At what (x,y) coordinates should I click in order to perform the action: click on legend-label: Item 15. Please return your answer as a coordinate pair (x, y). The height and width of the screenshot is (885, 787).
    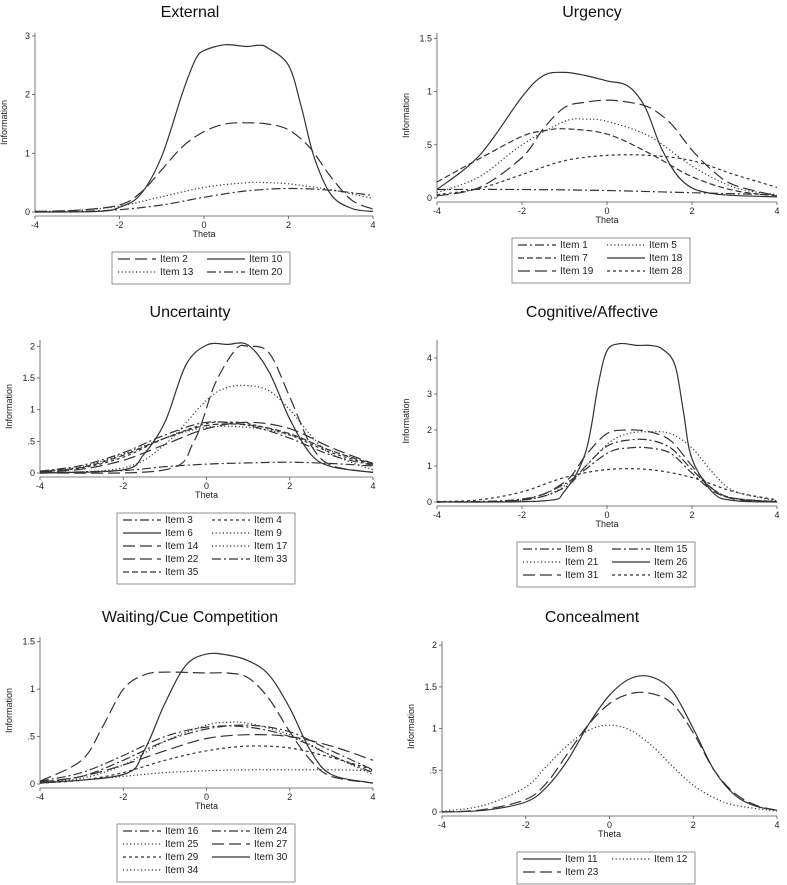
    Looking at the image, I should click on (671, 549).